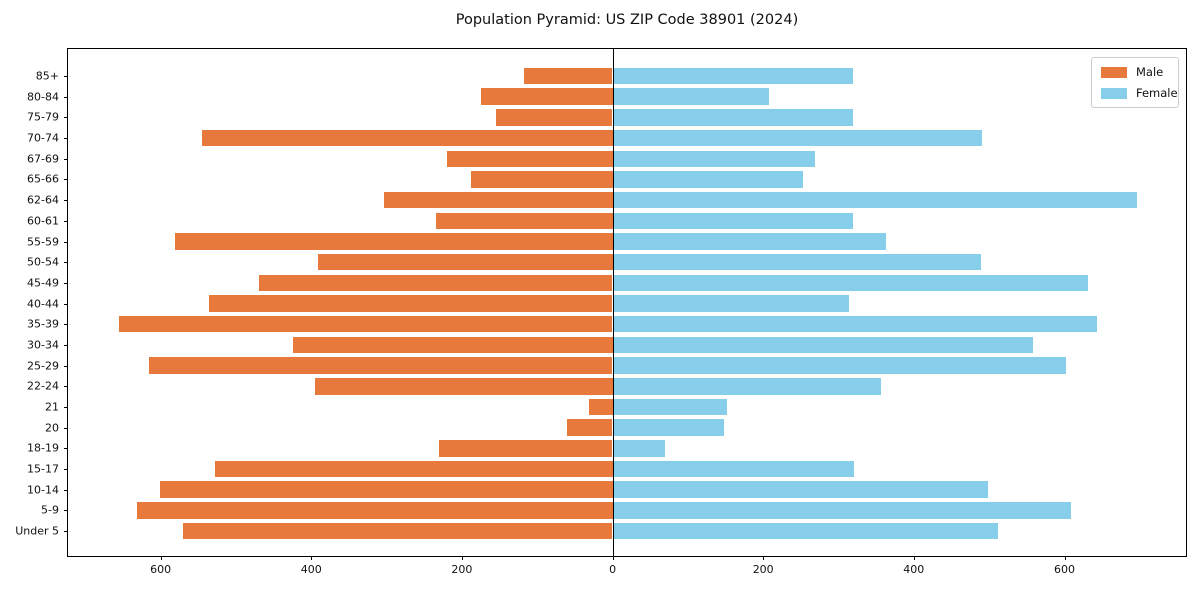  What do you see at coordinates (43, 159) in the screenshot?
I see `ytick-label-67-69: 67-69` at bounding box center [43, 159].